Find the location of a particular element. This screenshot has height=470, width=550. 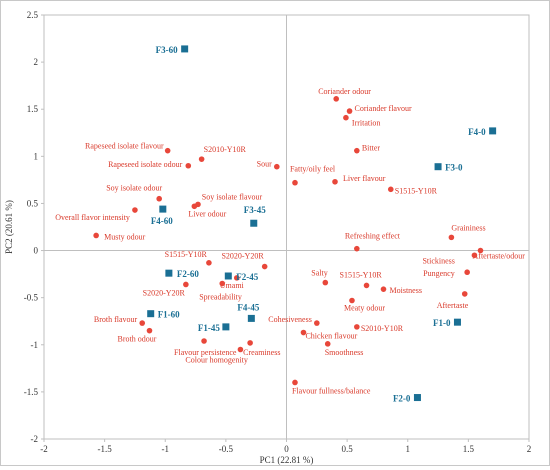

attribute-label: Fatty/oily feel is located at coordinates (313, 169).